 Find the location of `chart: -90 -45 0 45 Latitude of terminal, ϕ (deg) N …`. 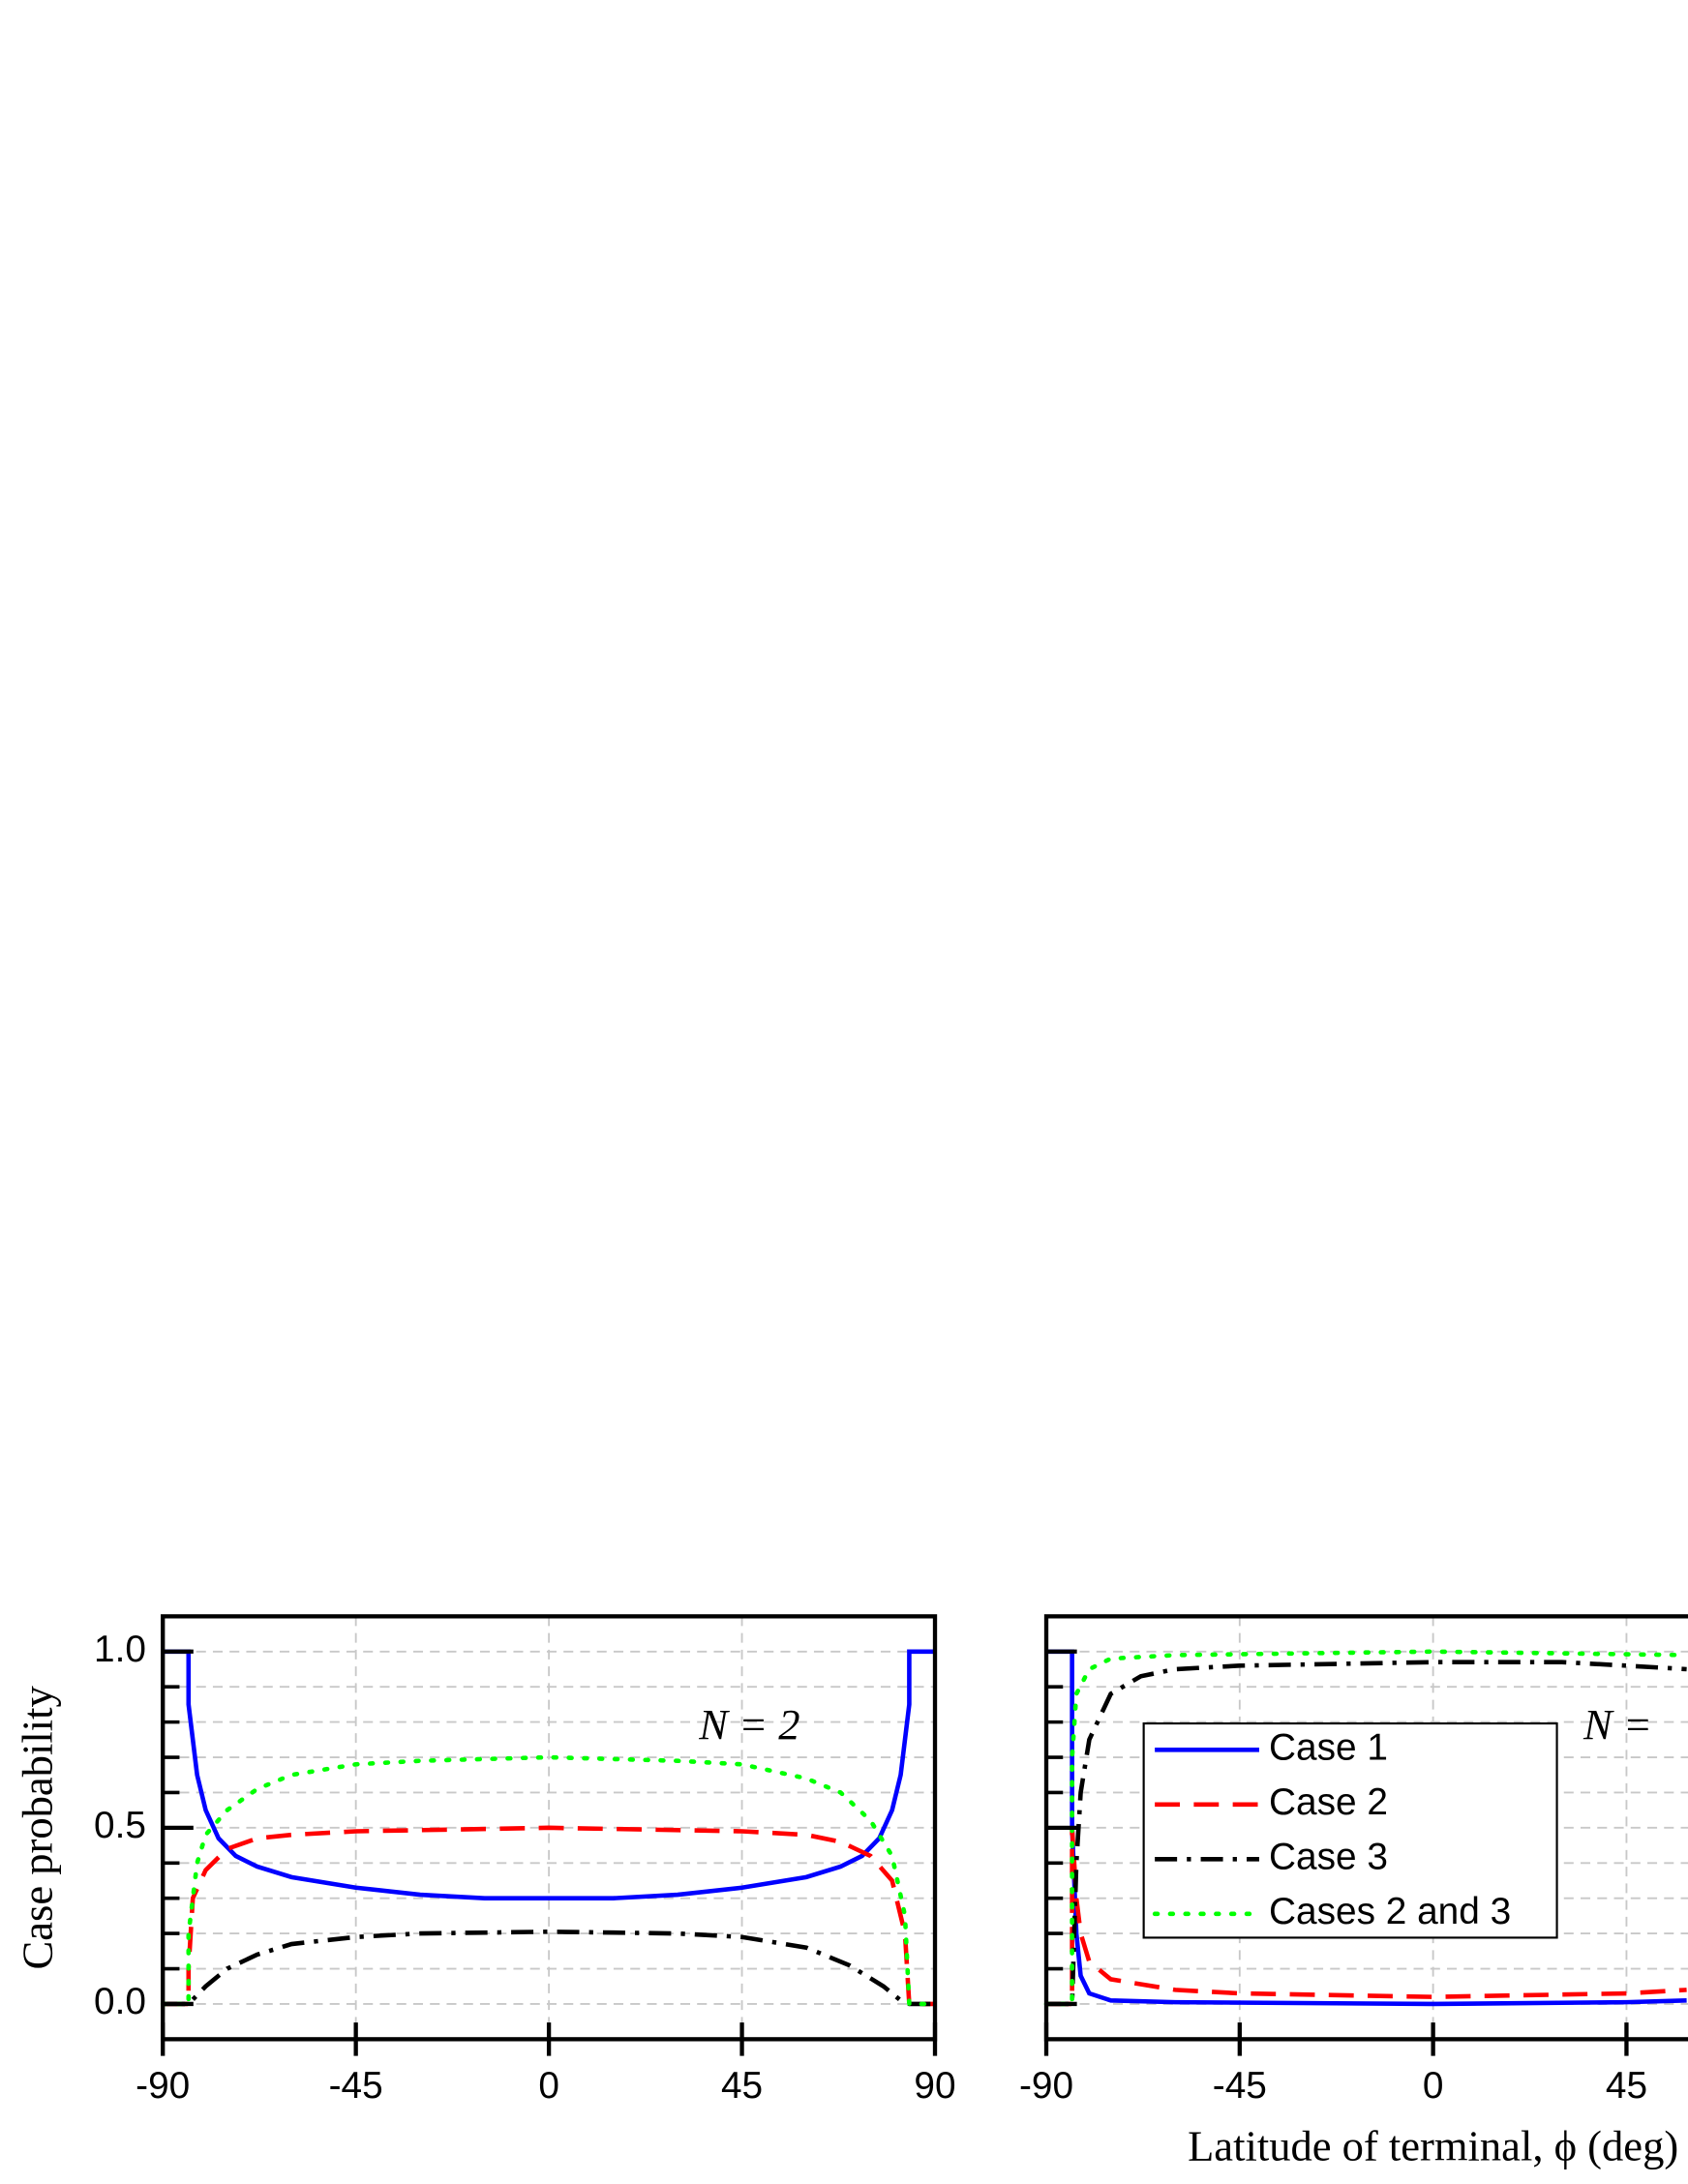

chart: -90 -45 0 45 Latitude of terminal, ϕ (deg) N … is located at coordinates (1353, 1892).